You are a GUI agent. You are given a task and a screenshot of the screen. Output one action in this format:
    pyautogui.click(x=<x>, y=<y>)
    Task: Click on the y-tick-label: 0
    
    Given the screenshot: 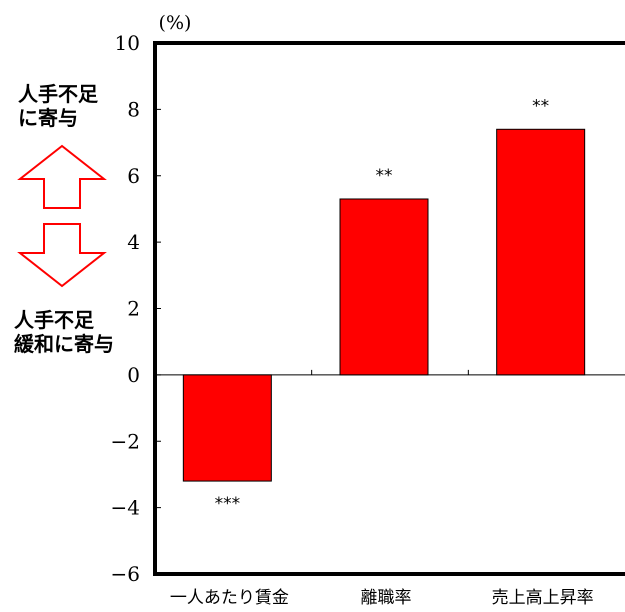 What is the action you would take?
    pyautogui.click(x=133, y=375)
    